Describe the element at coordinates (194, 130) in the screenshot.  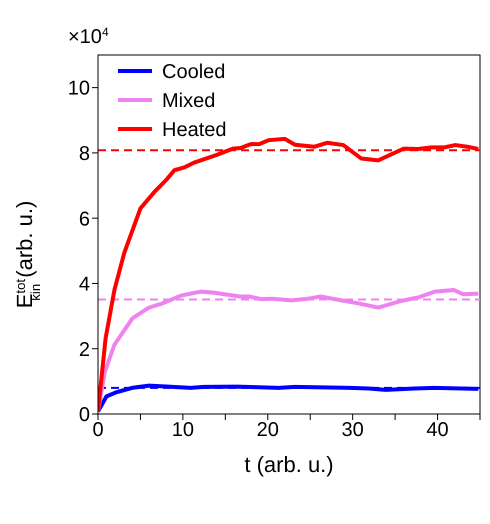
I see `legend-label: Heated` at that location.